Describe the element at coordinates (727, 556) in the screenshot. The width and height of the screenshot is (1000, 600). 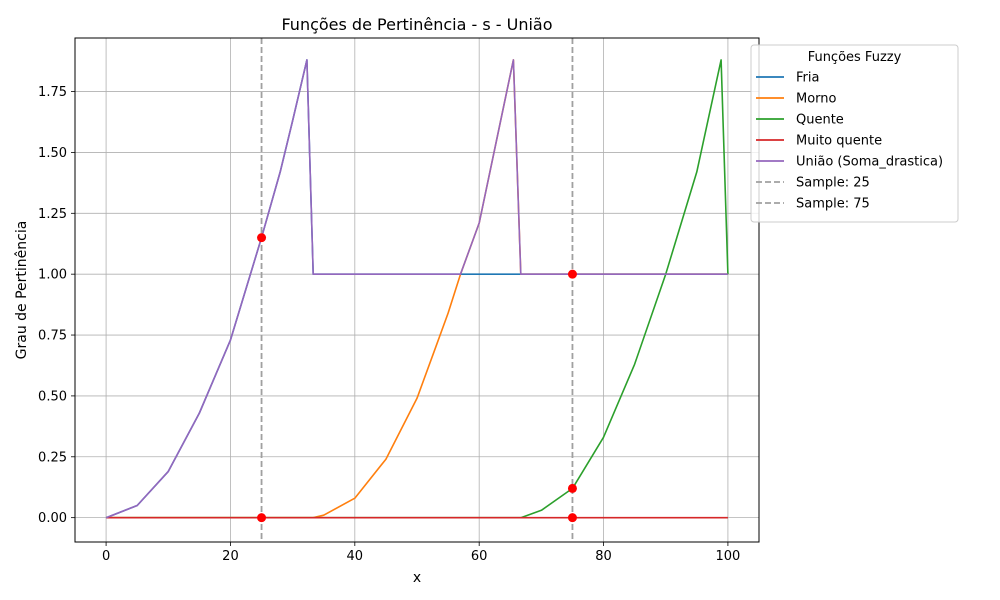
I see `x-tick-label: 100` at that location.